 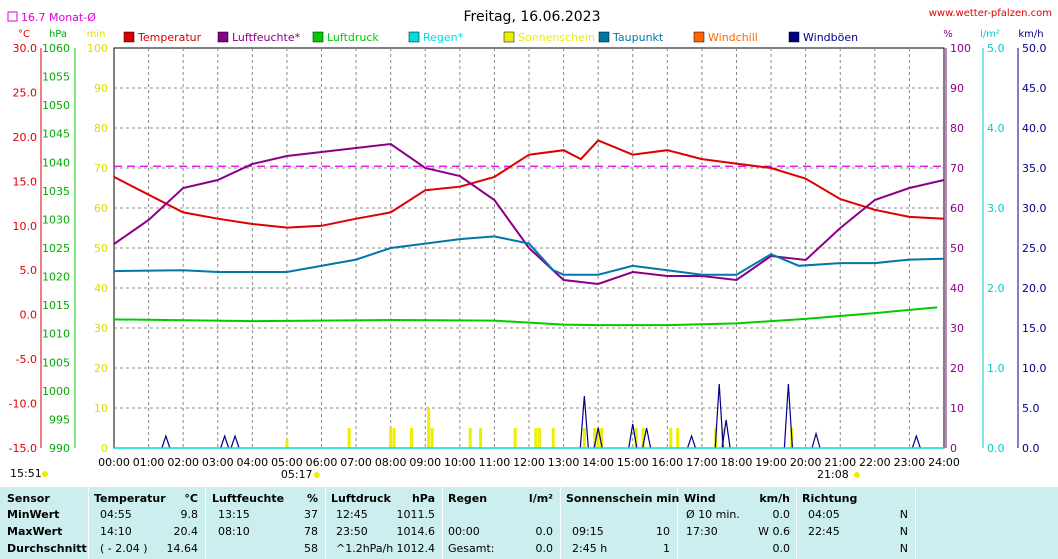 What do you see at coordinates (35, 531) in the screenshot?
I see `row-label: MaxWert` at bounding box center [35, 531].